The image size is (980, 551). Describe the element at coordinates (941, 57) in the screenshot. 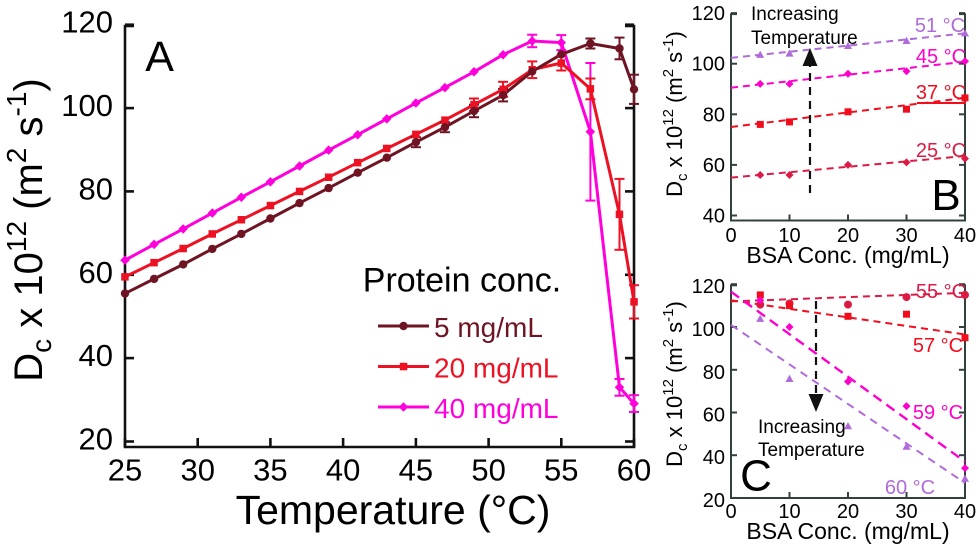

I see `svg-text: 45 °C` at that location.